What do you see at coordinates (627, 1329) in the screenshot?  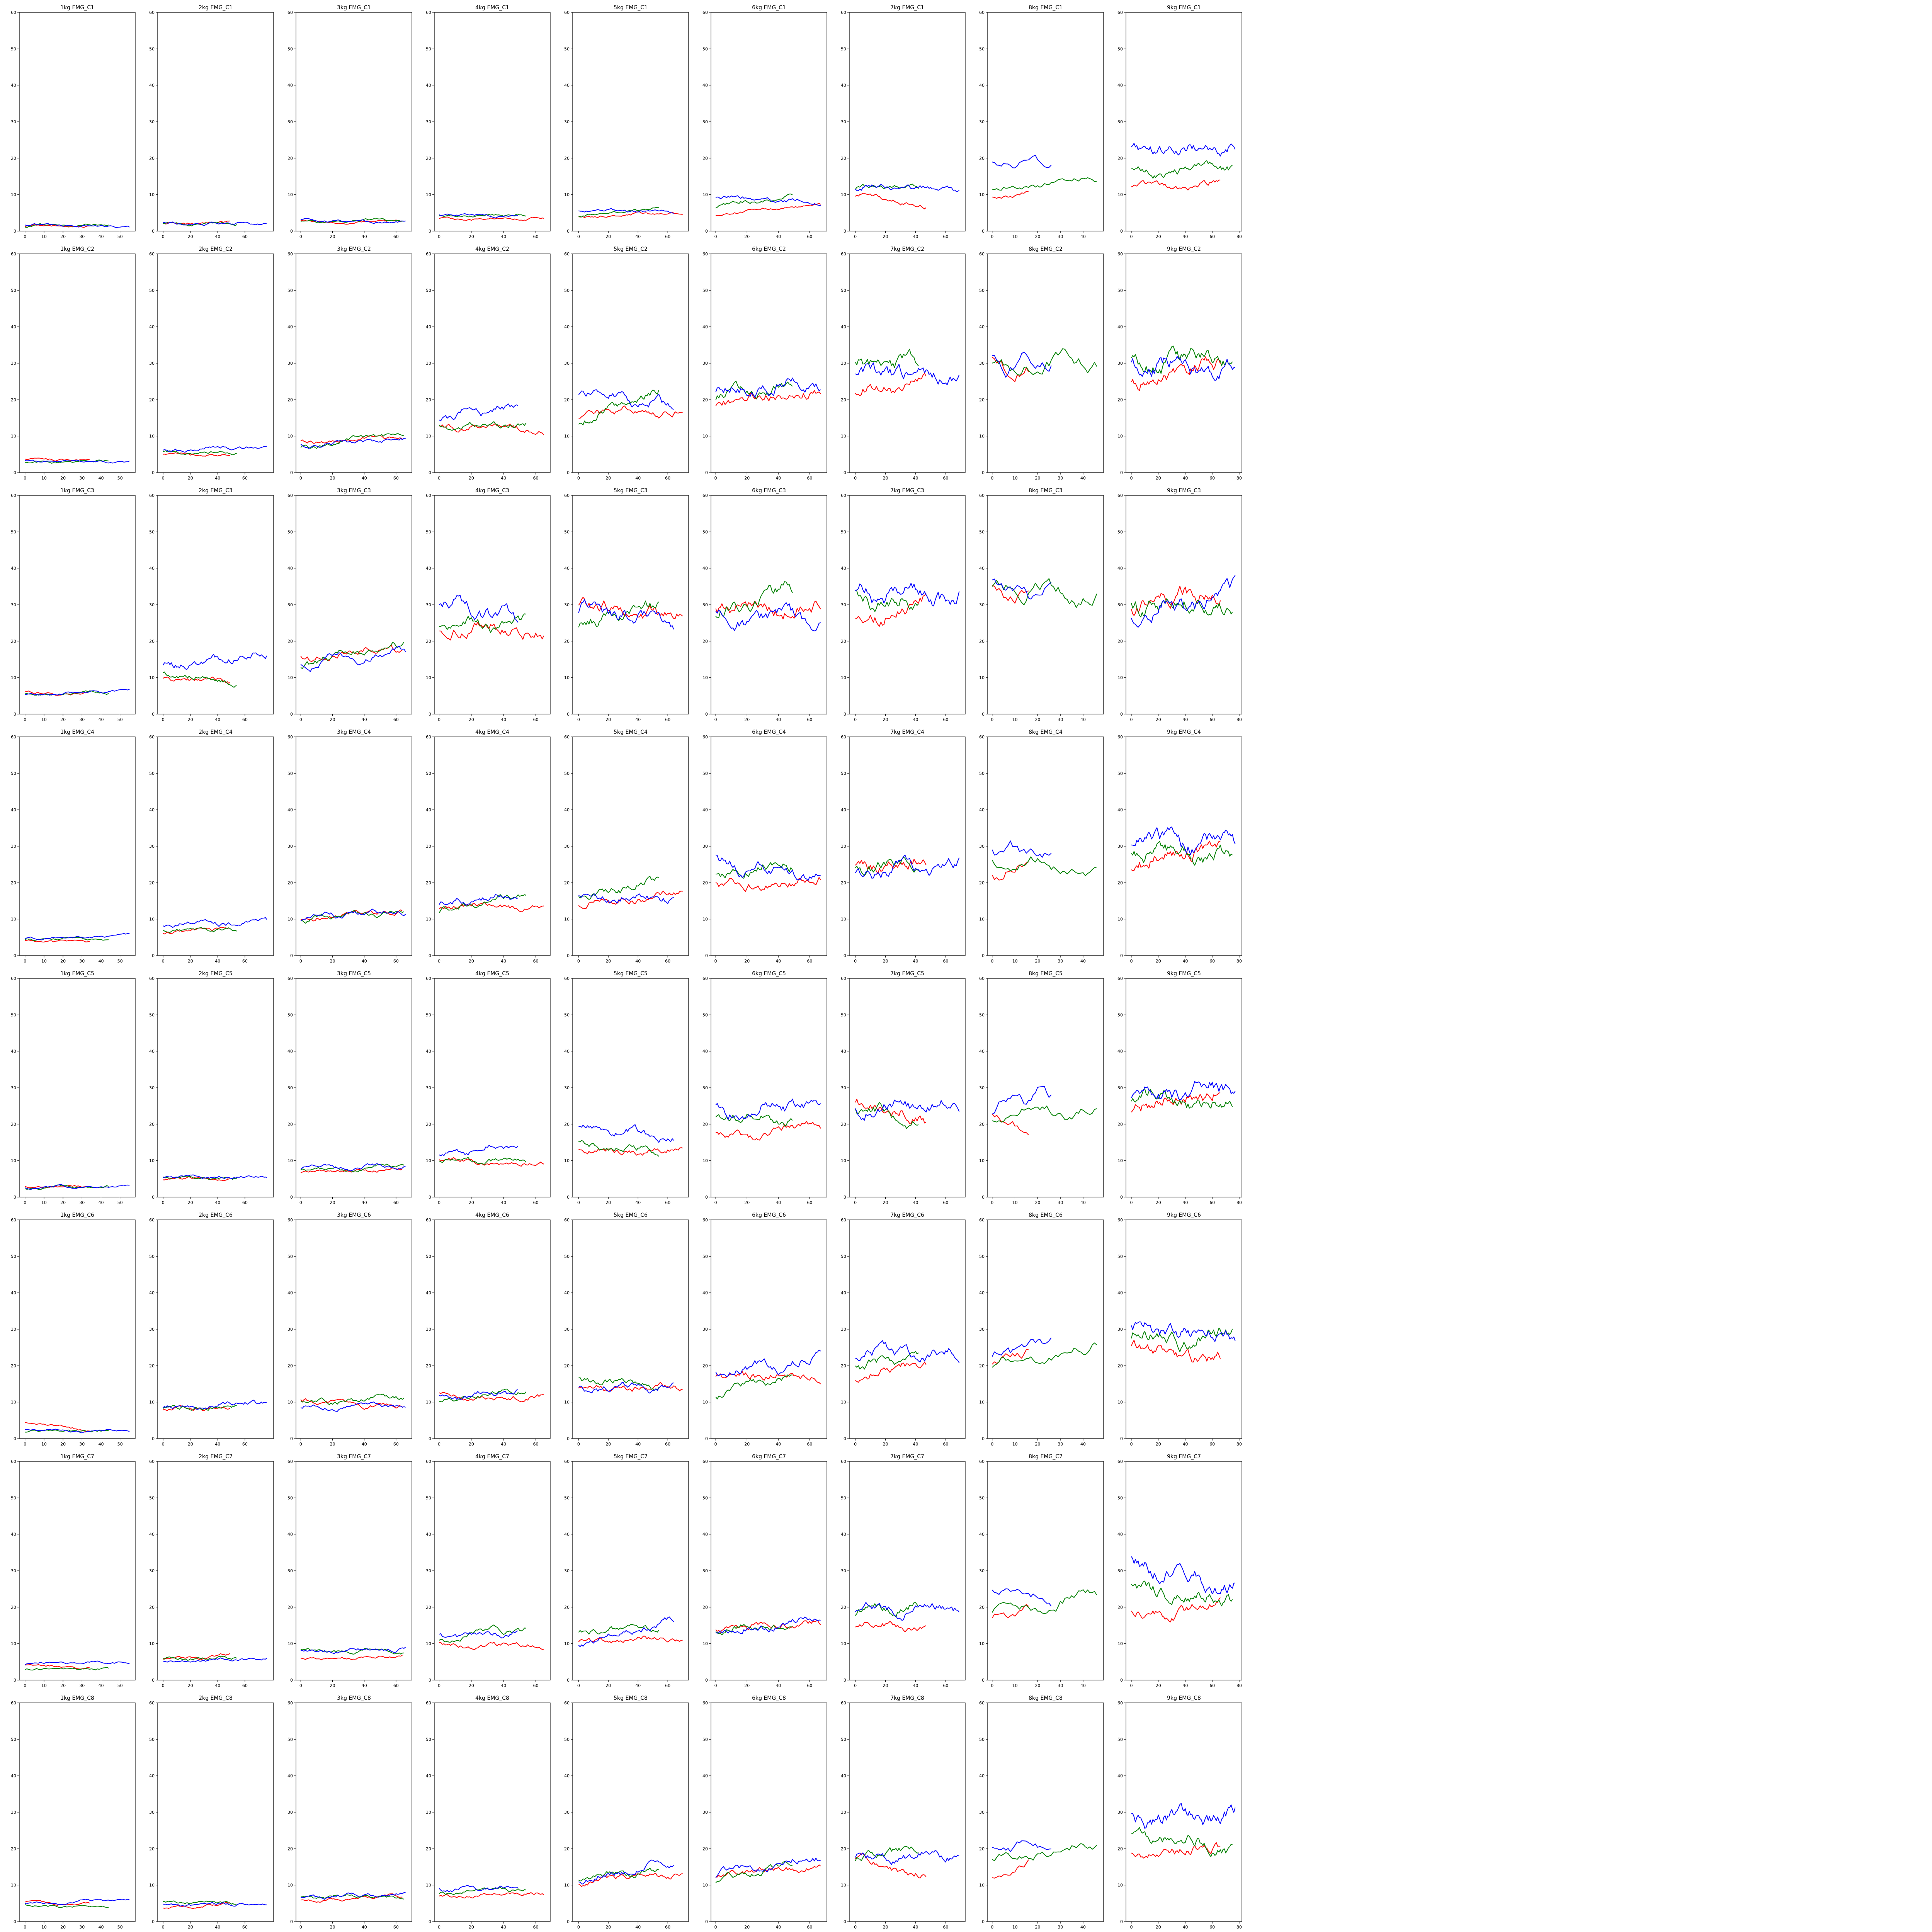 I see `panel-5kg-emg-c6: 5kg EMG_C6 0 10 20 30 40 50 60 0 20 40 60` at bounding box center [627, 1329].